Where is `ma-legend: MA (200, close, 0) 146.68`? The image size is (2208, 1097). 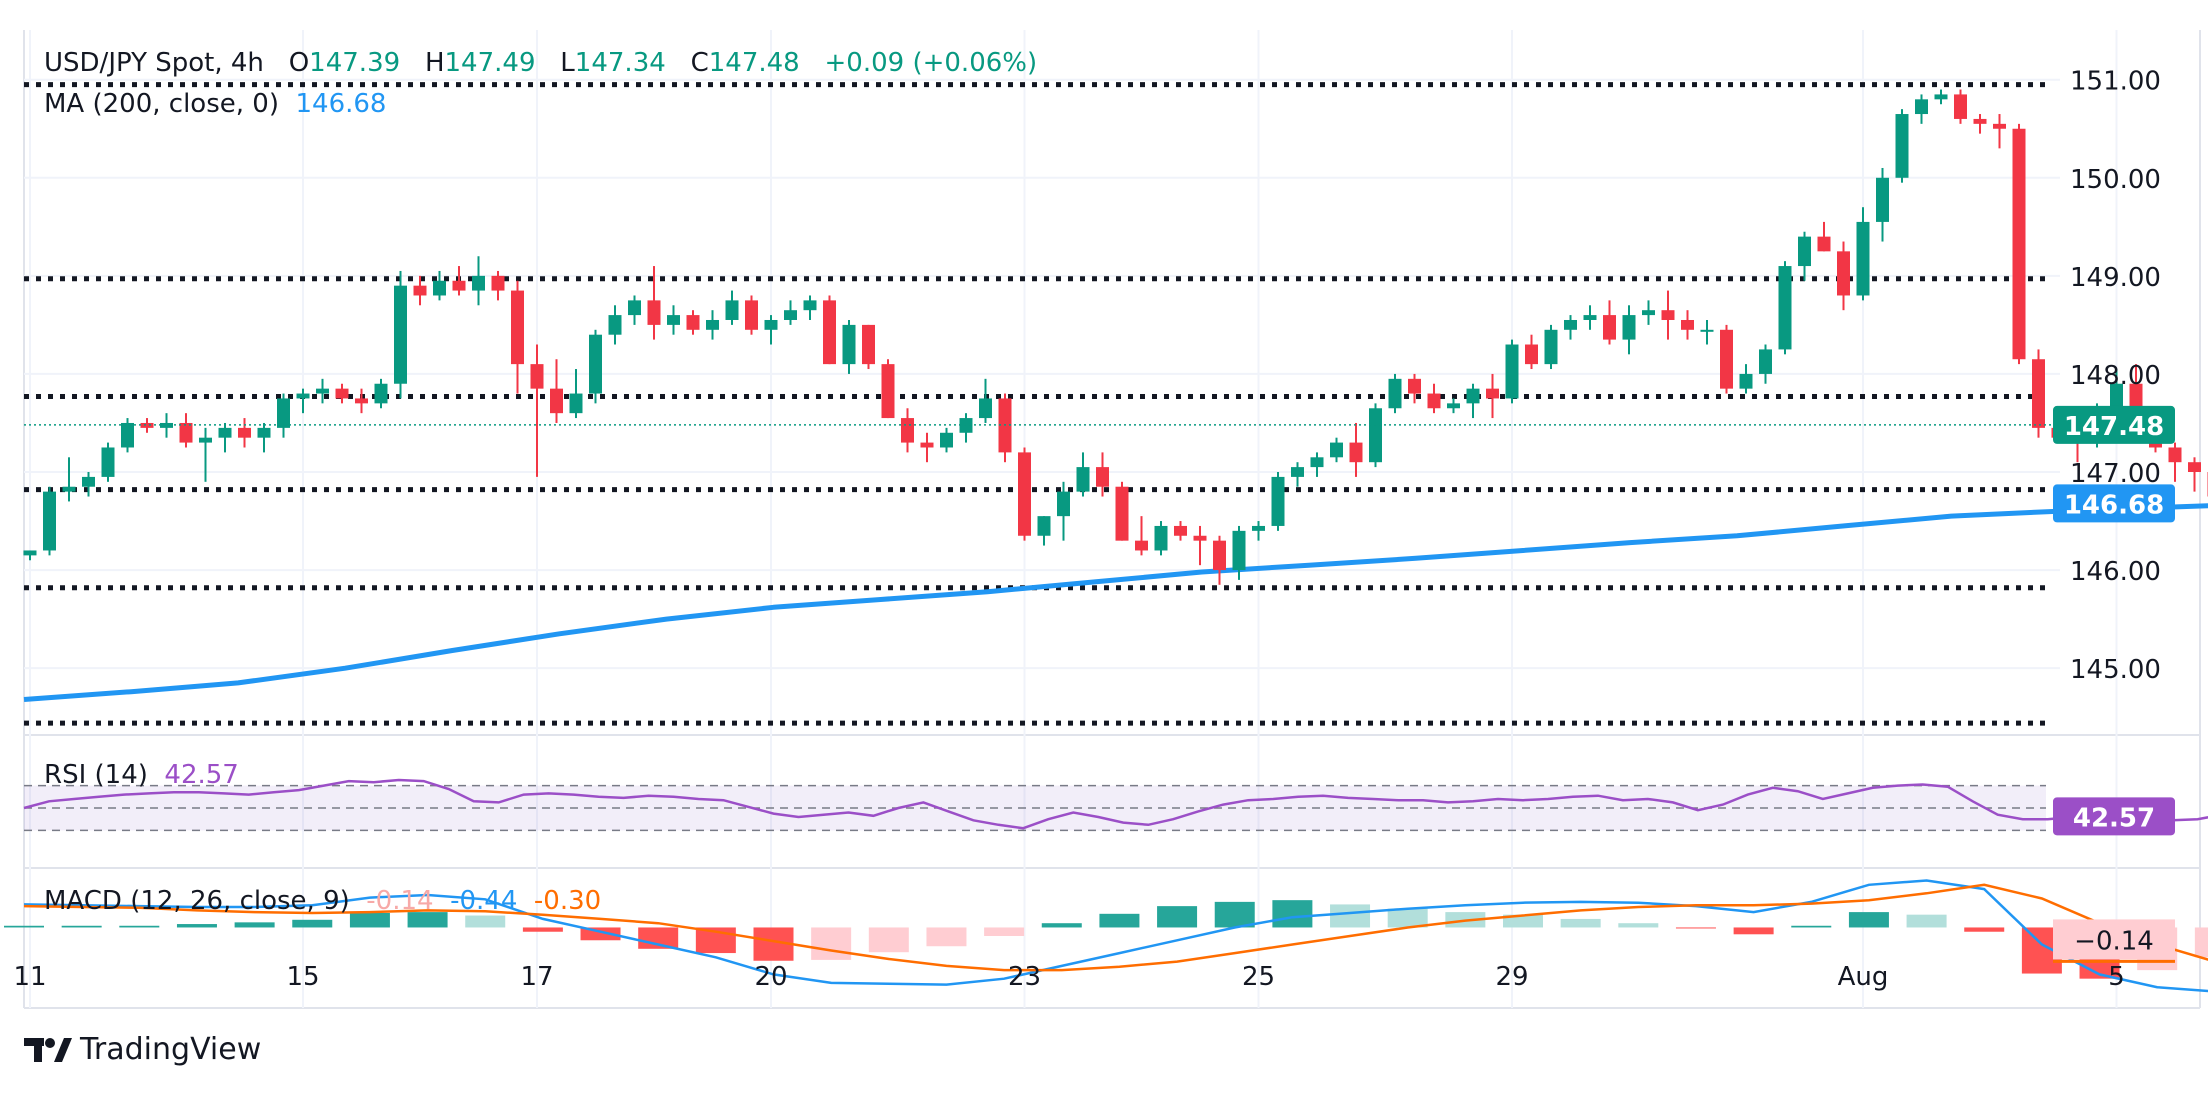
ma-legend: MA (200, close, 0) 146.68 is located at coordinates (215, 104).